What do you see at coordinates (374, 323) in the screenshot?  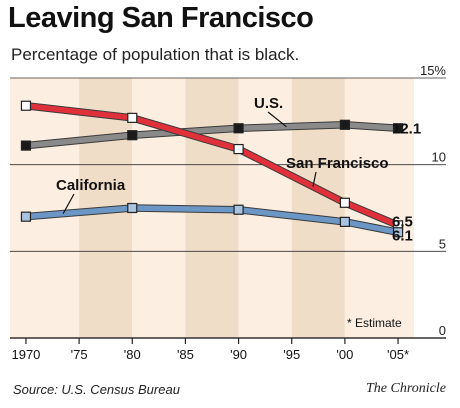 I see `estimate-note: * Estimate` at bounding box center [374, 323].